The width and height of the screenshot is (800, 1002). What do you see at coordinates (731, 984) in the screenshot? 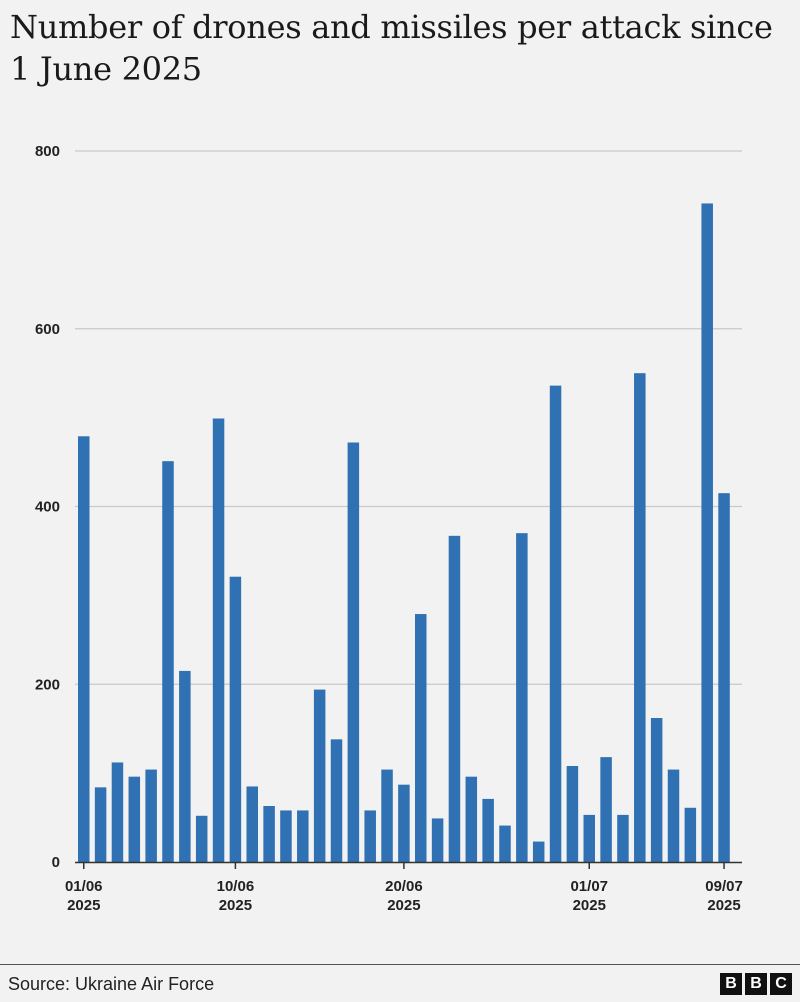
I see `bbc-logo-letter-1: B` at bounding box center [731, 984].